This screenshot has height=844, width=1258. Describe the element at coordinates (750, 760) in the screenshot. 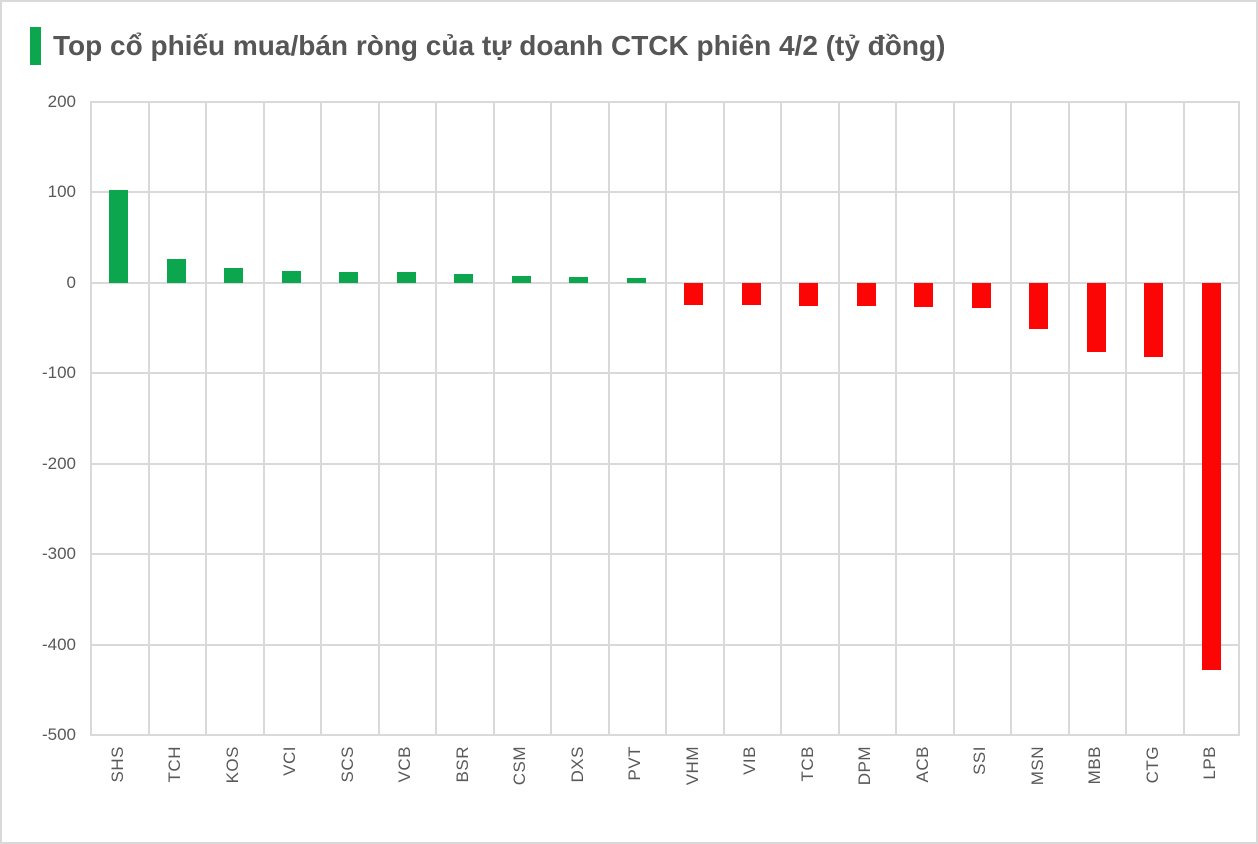

I see `x-tick-label-vib: VIB` at that location.